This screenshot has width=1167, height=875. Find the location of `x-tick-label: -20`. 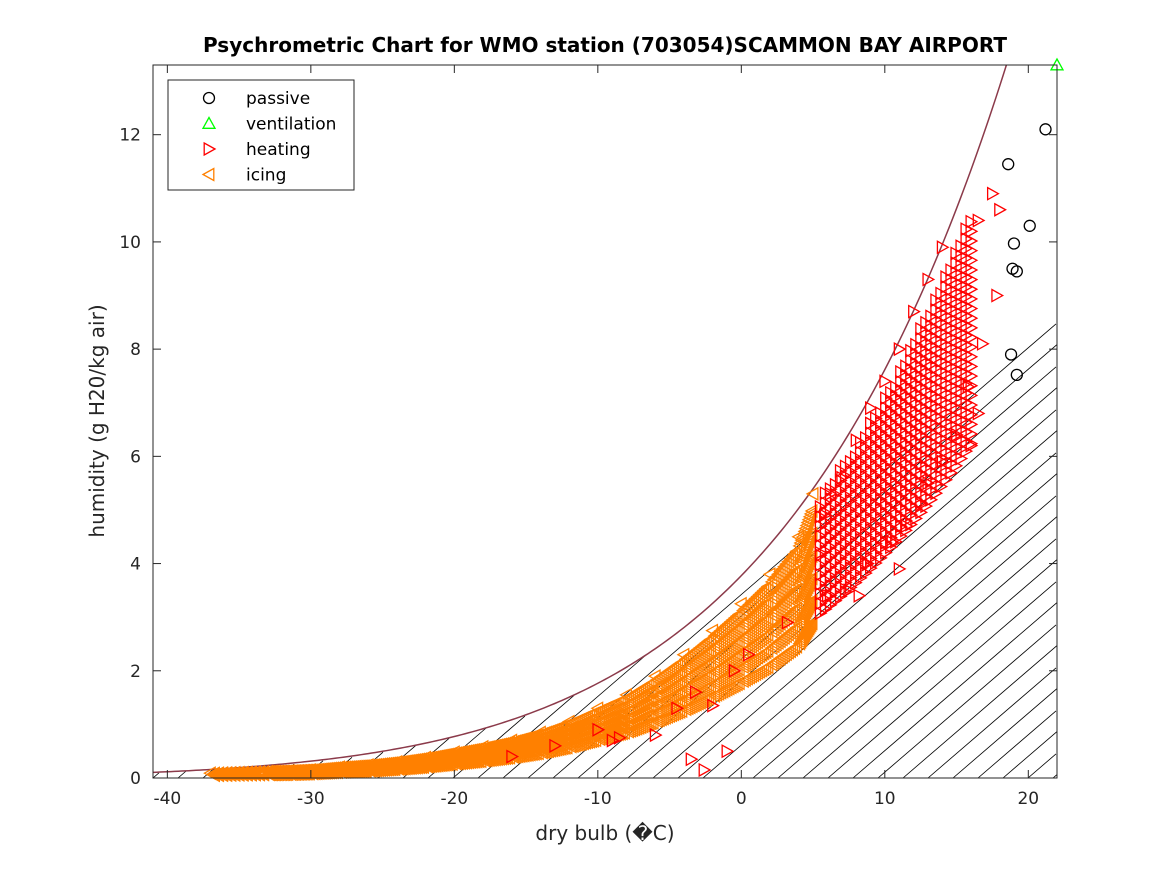

x-tick-label: -20 is located at coordinates (454, 799).